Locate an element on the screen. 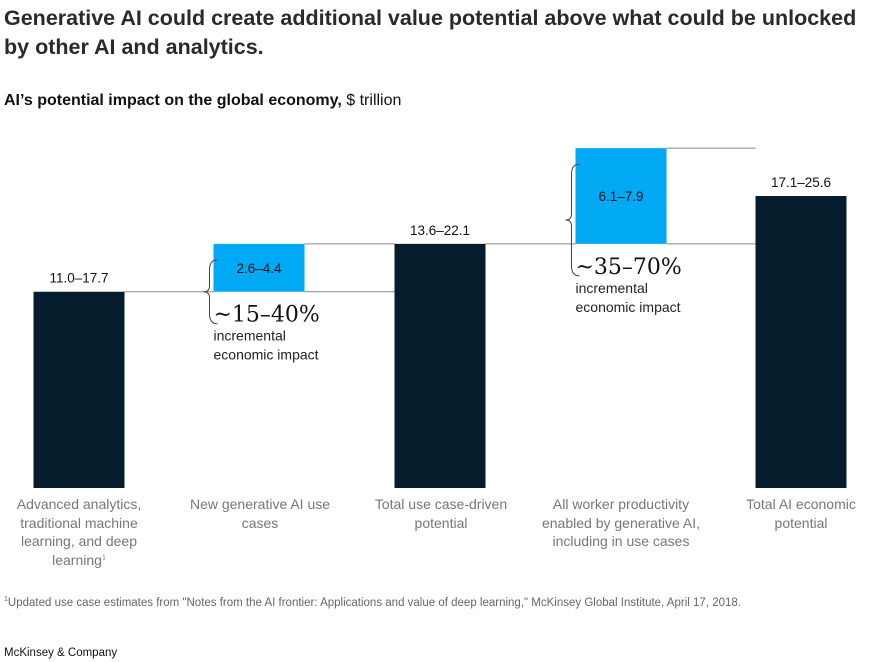 The height and width of the screenshot is (662, 877). value-label-2: 13.6–22.1 is located at coordinates (440, 230).